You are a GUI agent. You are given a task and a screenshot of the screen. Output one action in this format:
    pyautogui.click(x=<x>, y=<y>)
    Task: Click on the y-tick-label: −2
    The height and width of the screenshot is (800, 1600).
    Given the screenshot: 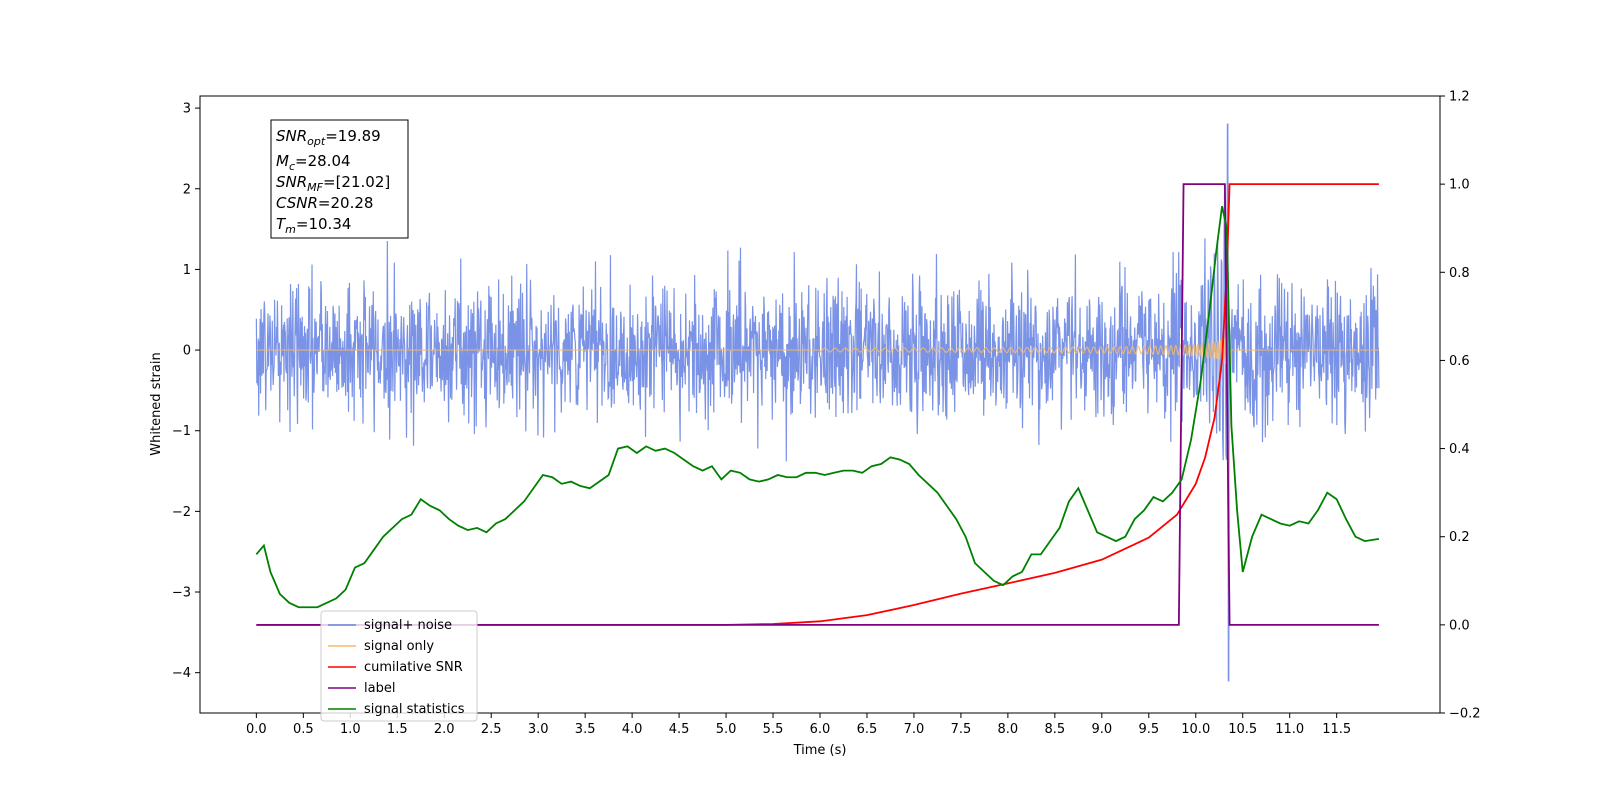 What is the action you would take?
    pyautogui.click(x=181, y=512)
    